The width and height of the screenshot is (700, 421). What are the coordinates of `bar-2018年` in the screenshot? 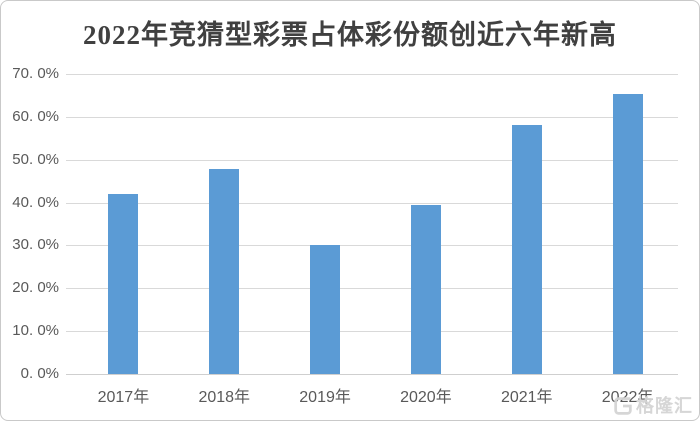 It's located at (224, 271).